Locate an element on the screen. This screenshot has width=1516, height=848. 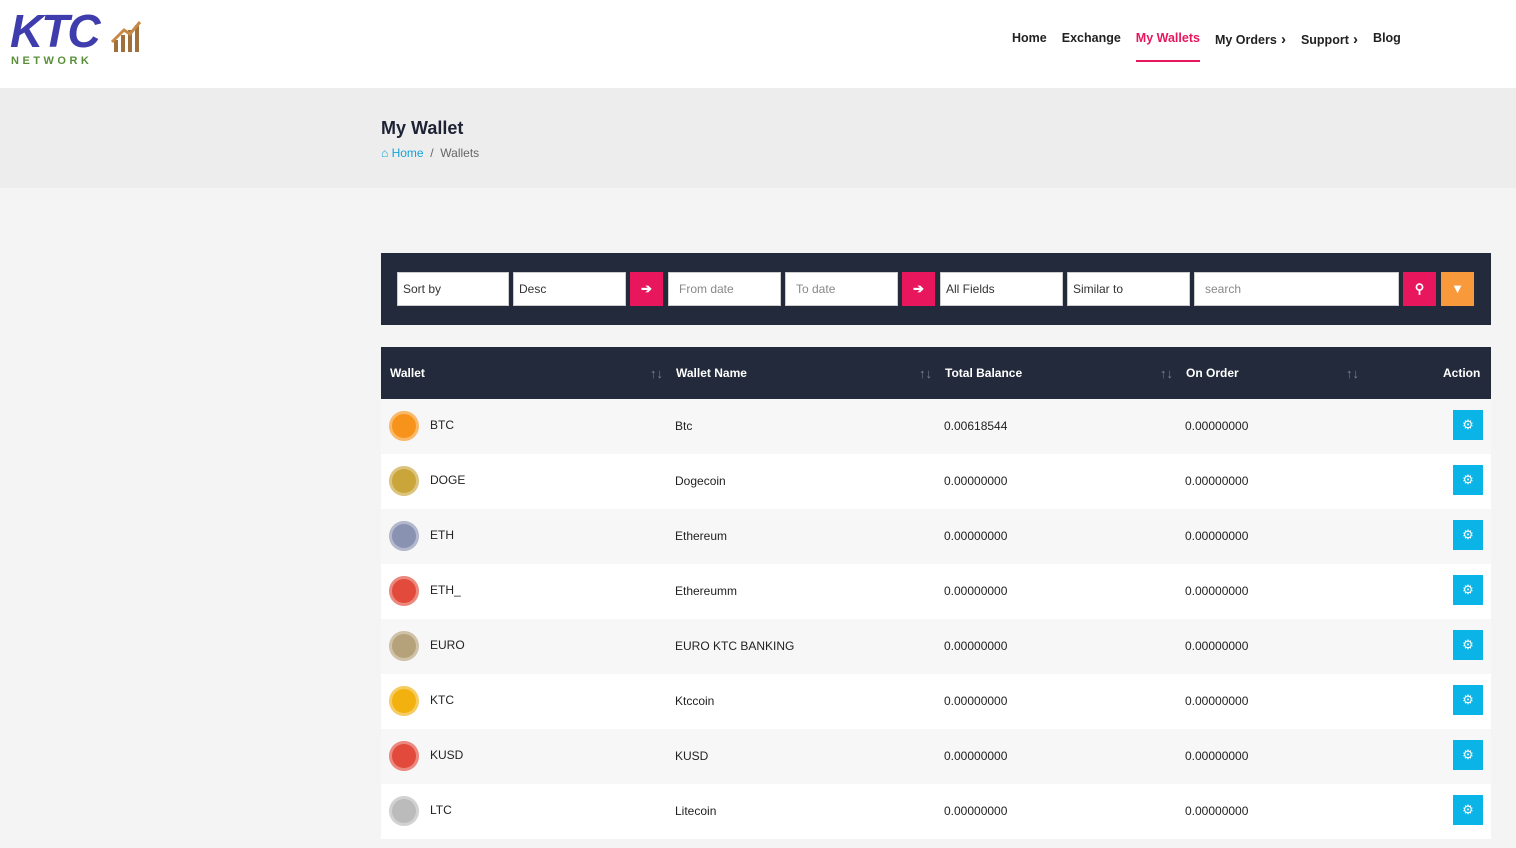
nav-link: Blog is located at coordinates (1387, 38).